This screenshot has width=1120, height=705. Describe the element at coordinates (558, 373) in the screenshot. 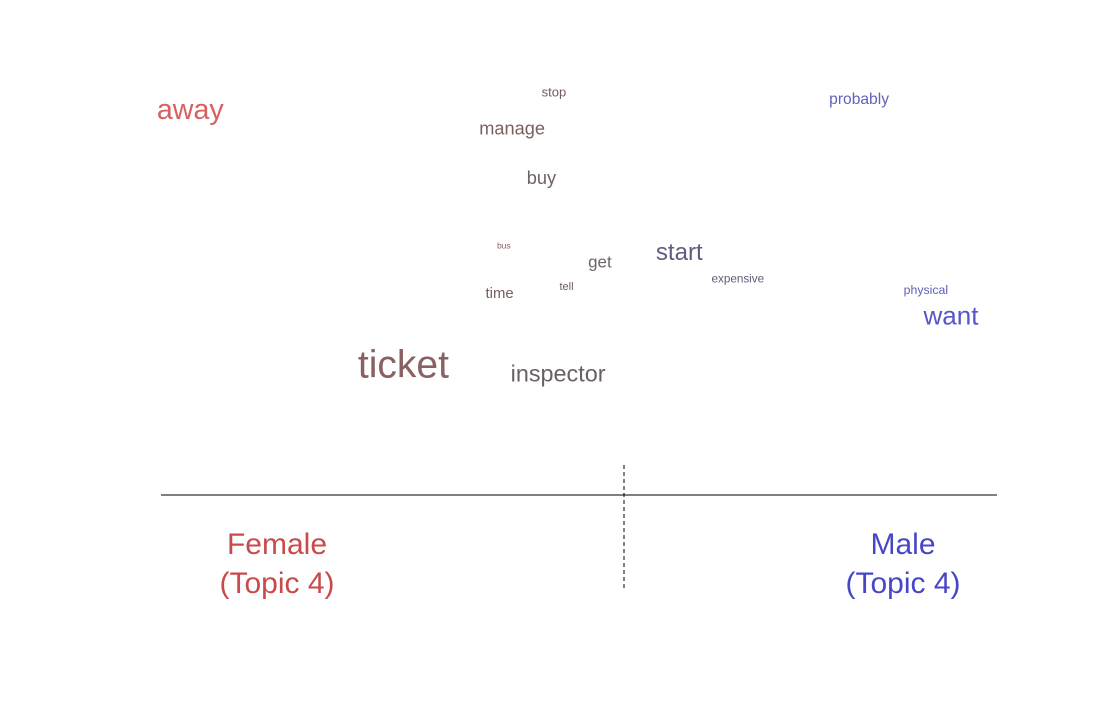

I see `word-inspector: inspector` at that location.